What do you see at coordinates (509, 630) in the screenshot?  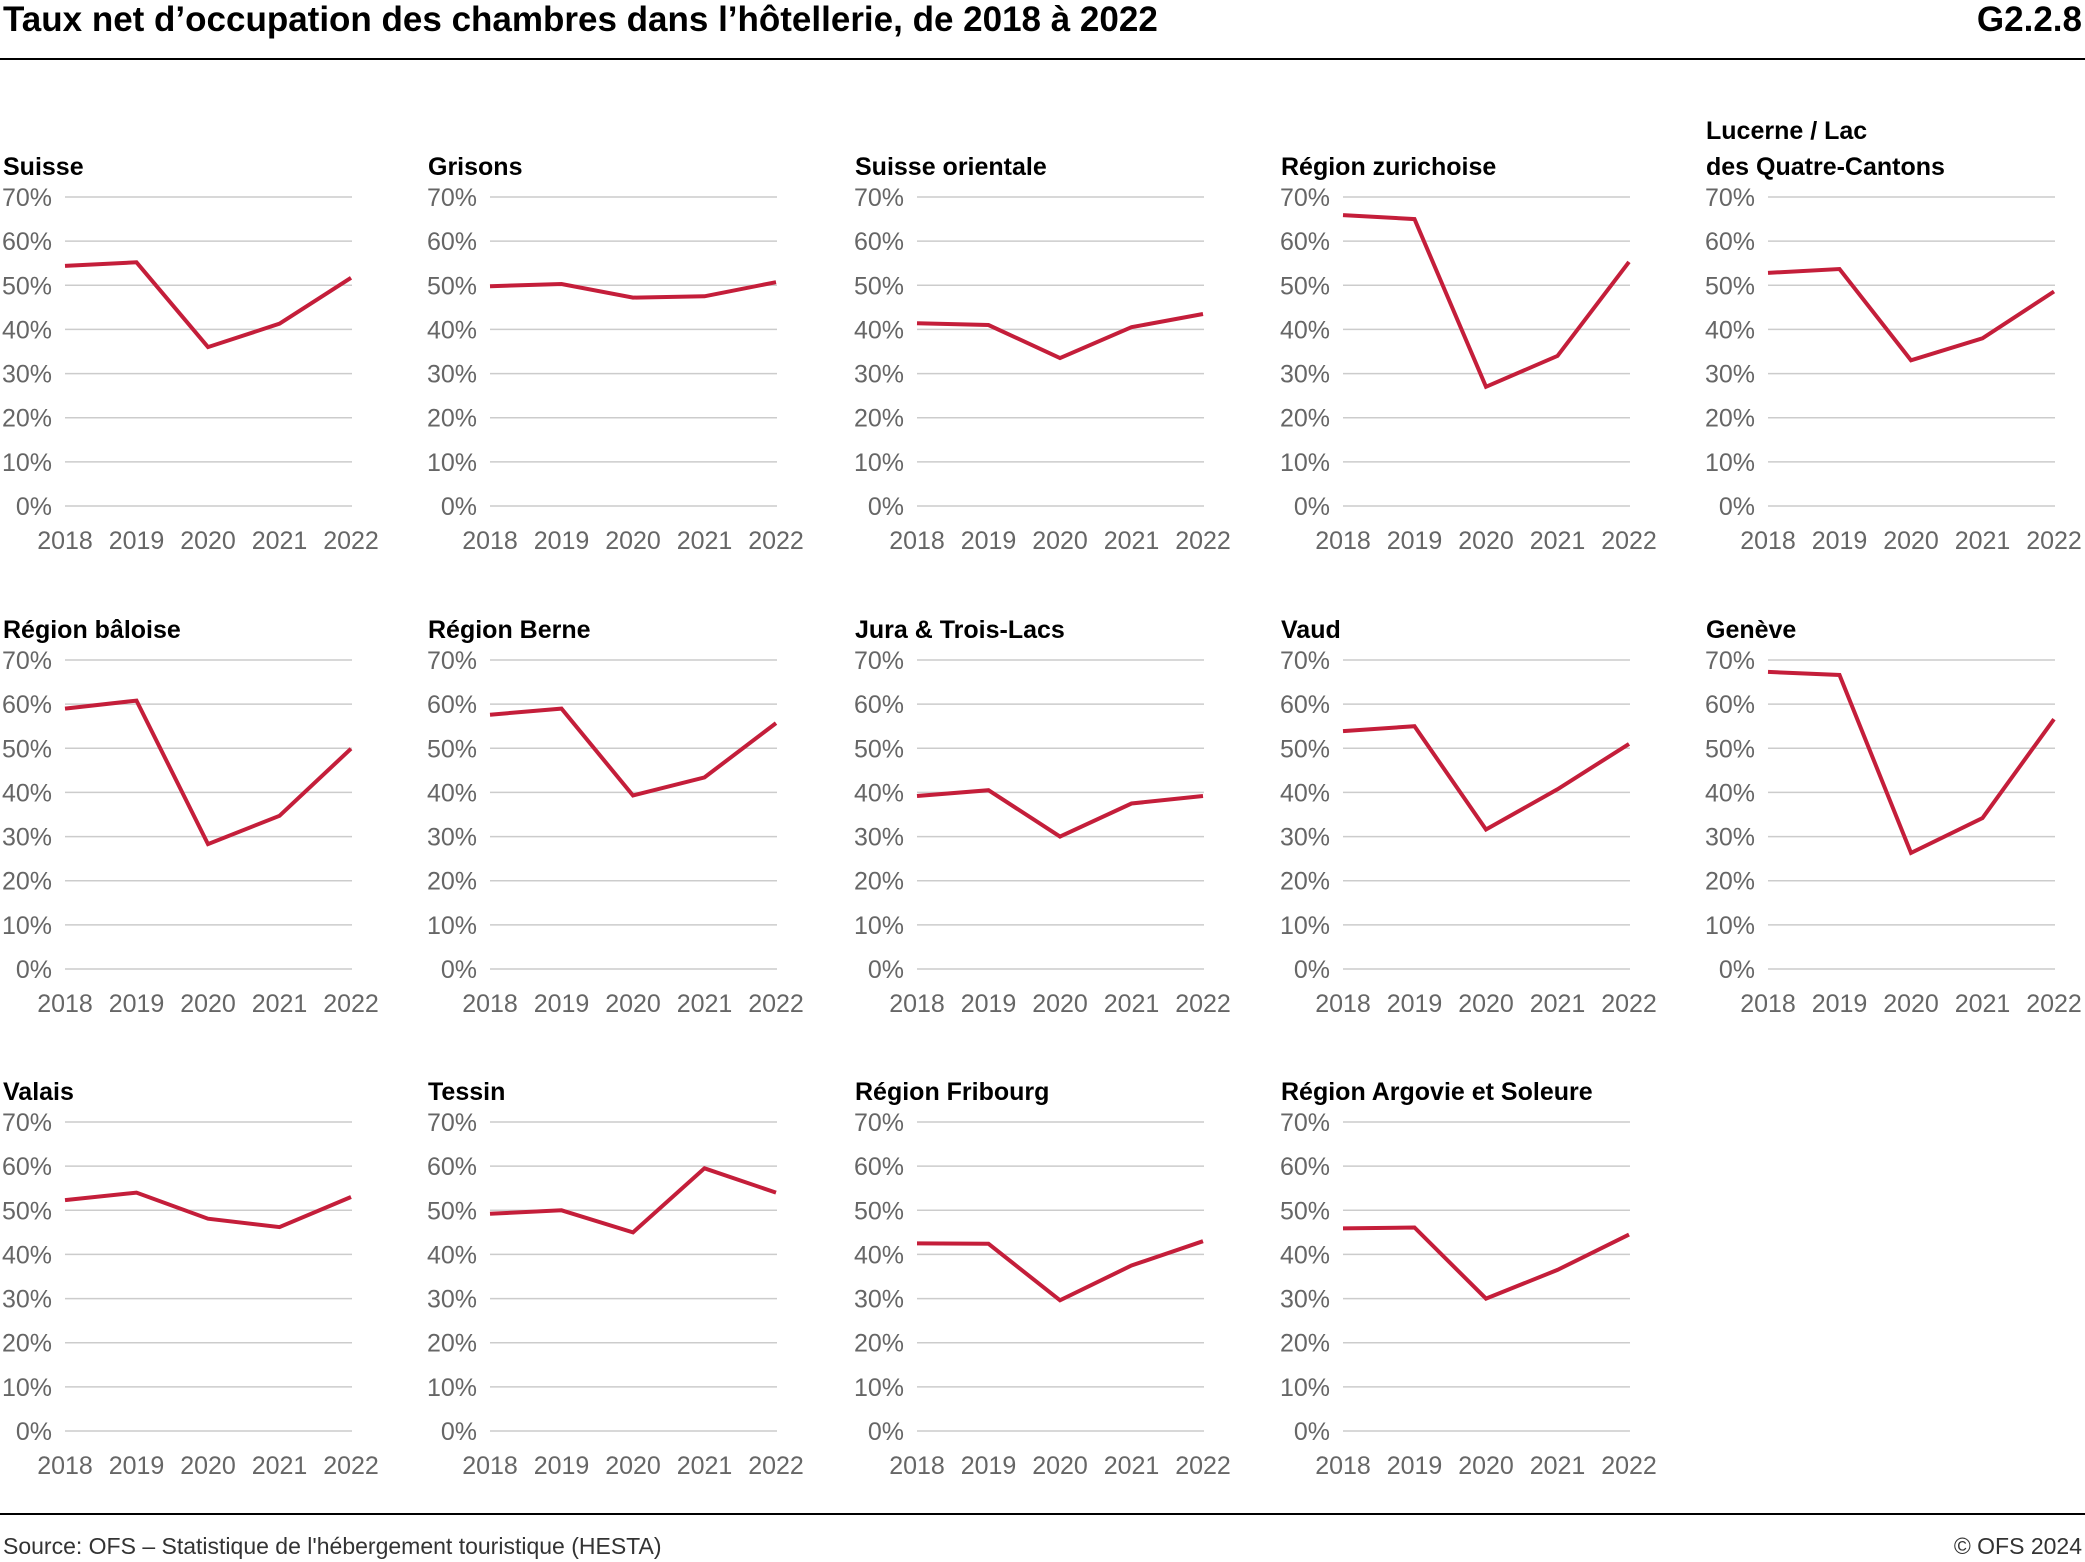 I see `panel-title: Région Berne` at bounding box center [509, 630].